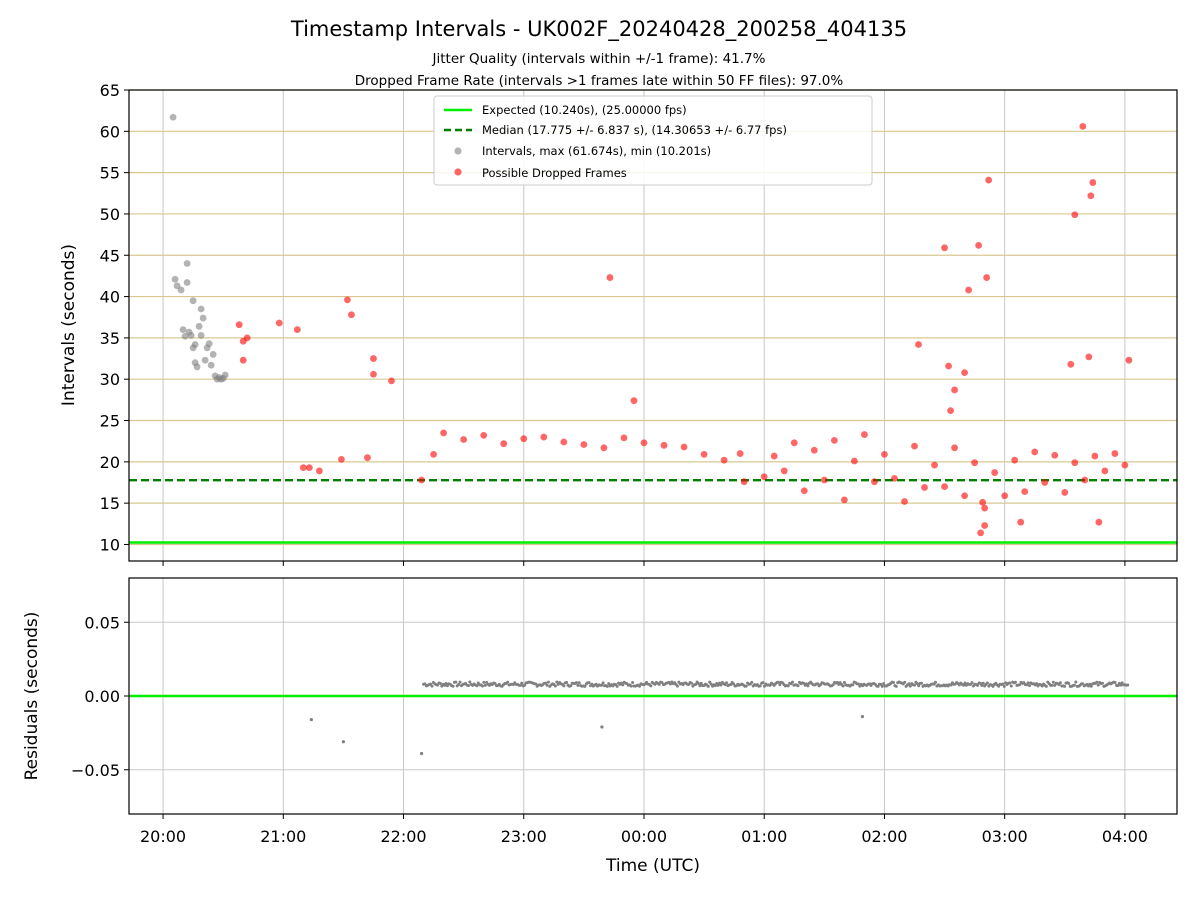  I want to click on legend-dropped-label: Possible Dropped Frames, so click(554, 173).